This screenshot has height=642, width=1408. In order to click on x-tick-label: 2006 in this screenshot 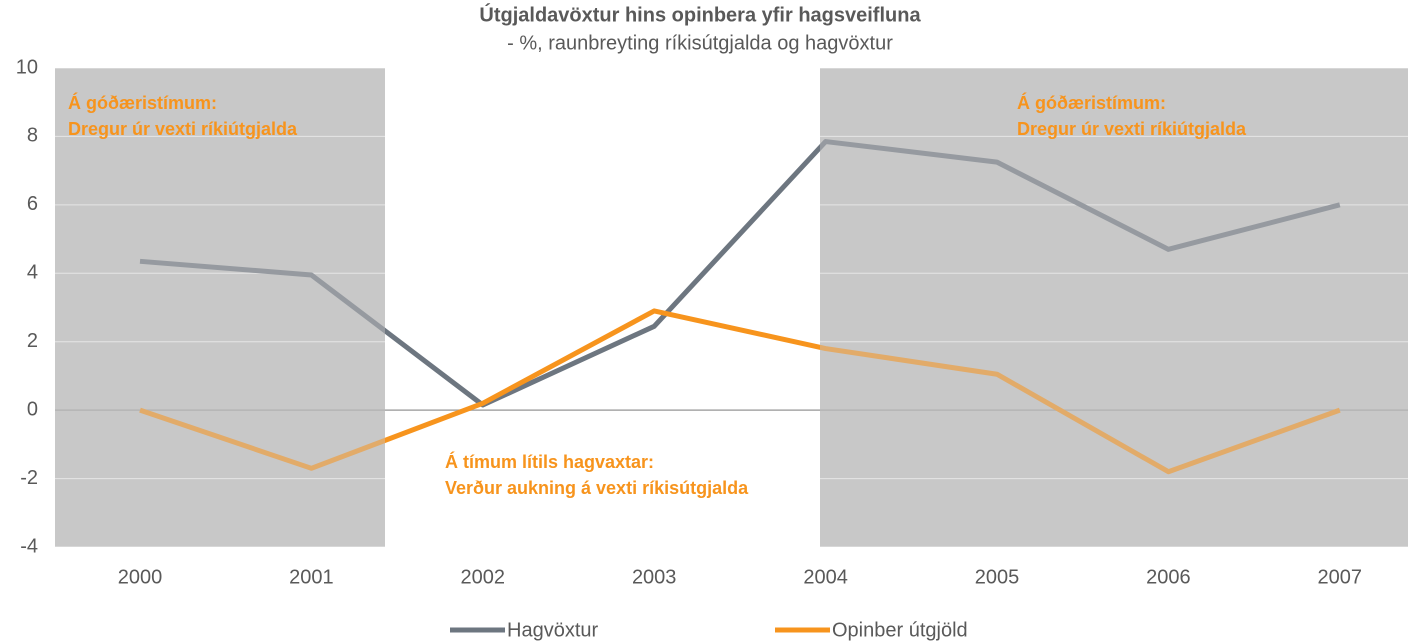, I will do `click(1168, 577)`.